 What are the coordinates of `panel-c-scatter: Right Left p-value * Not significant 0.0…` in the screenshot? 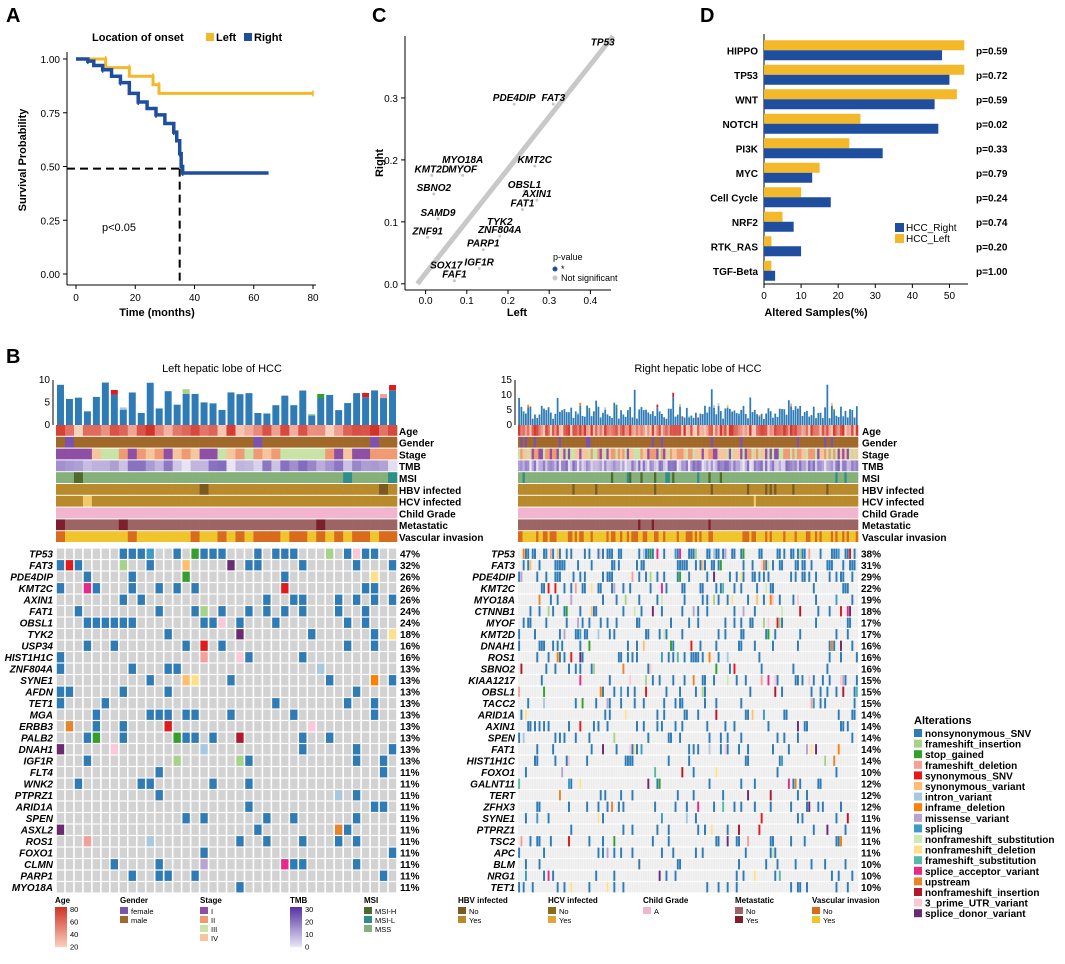 It's located at (496, 177).